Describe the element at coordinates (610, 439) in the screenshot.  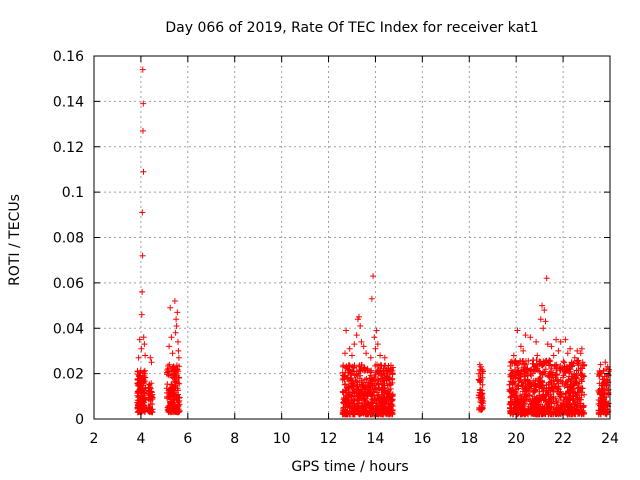
I see `x-tick-label: 24` at that location.